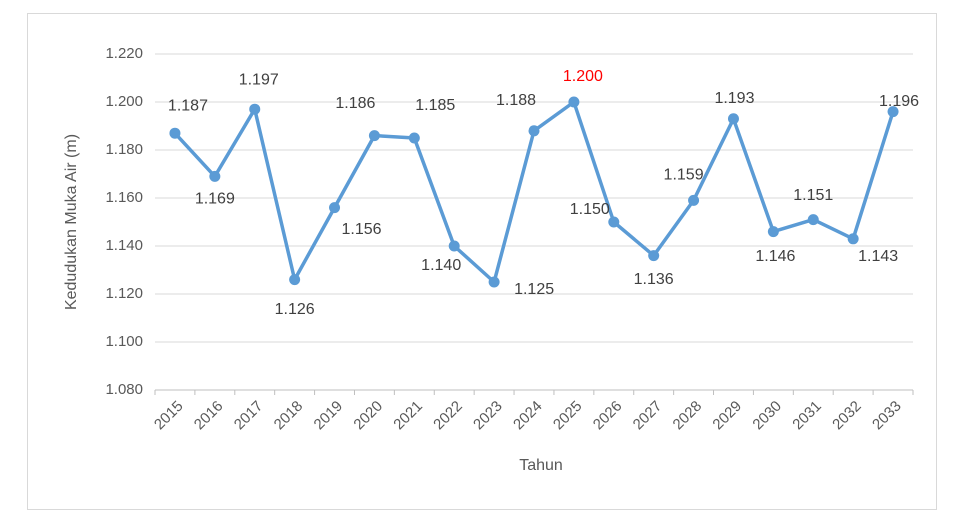 This screenshot has height=528, width=961. Describe the element at coordinates (124, 197) in the screenshot. I see `y-tick-label: 1.160` at that location.